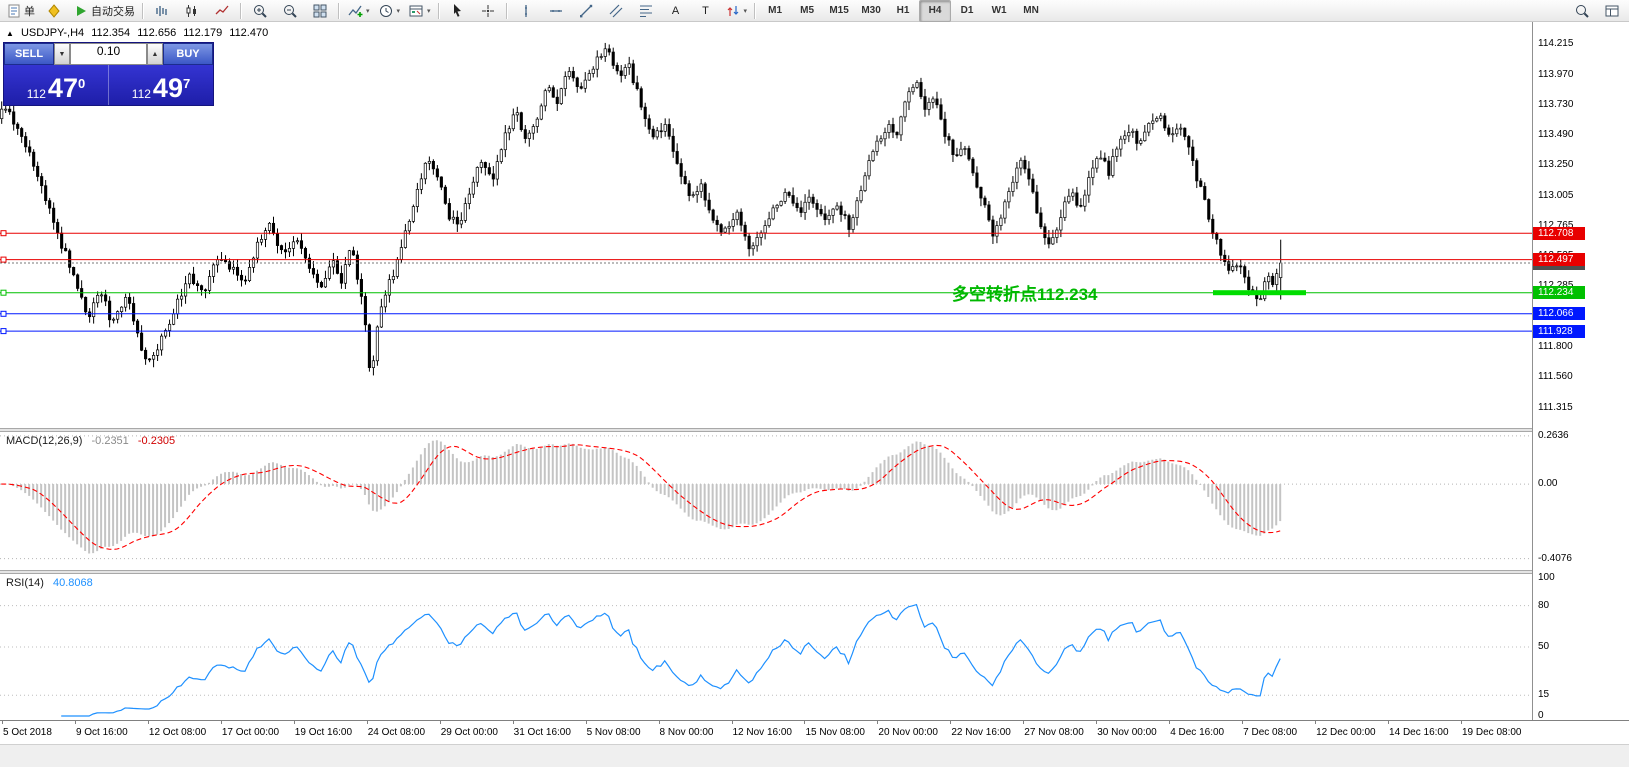 This screenshot has width=1629, height=767. I want to click on chart-expand-icon: ▲, so click(10, 33).